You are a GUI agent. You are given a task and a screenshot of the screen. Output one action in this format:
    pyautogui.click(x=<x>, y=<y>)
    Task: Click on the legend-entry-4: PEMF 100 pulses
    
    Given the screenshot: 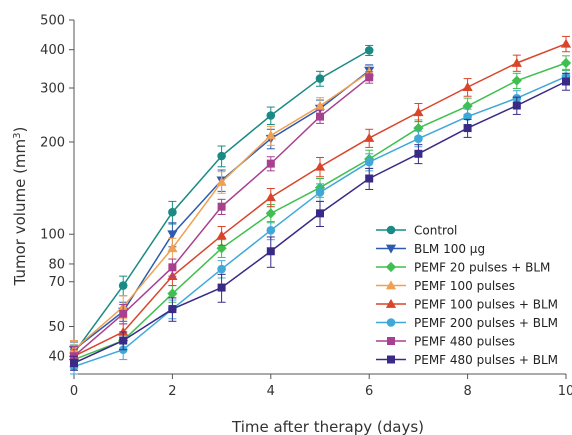 What is the action you would take?
    pyautogui.click(x=445, y=286)
    